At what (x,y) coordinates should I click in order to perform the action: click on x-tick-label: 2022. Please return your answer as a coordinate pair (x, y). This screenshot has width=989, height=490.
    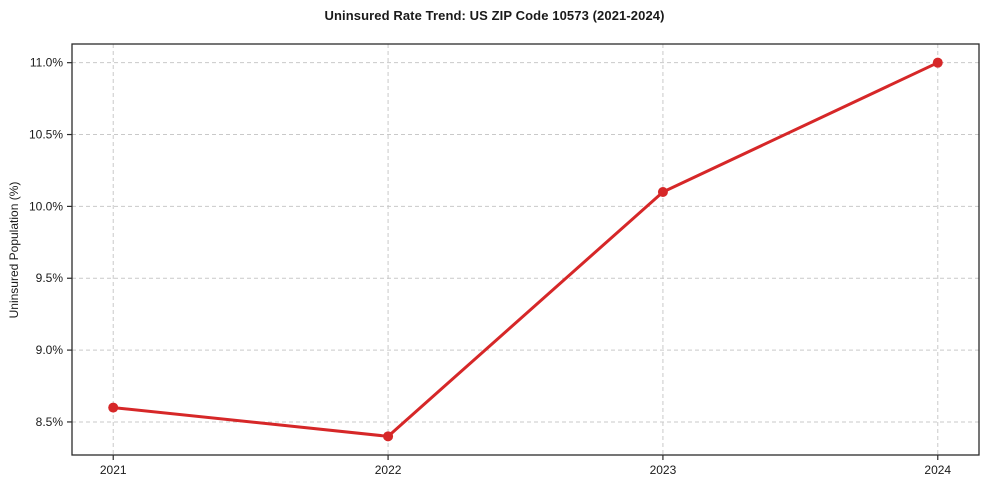
    Looking at the image, I should click on (388, 470).